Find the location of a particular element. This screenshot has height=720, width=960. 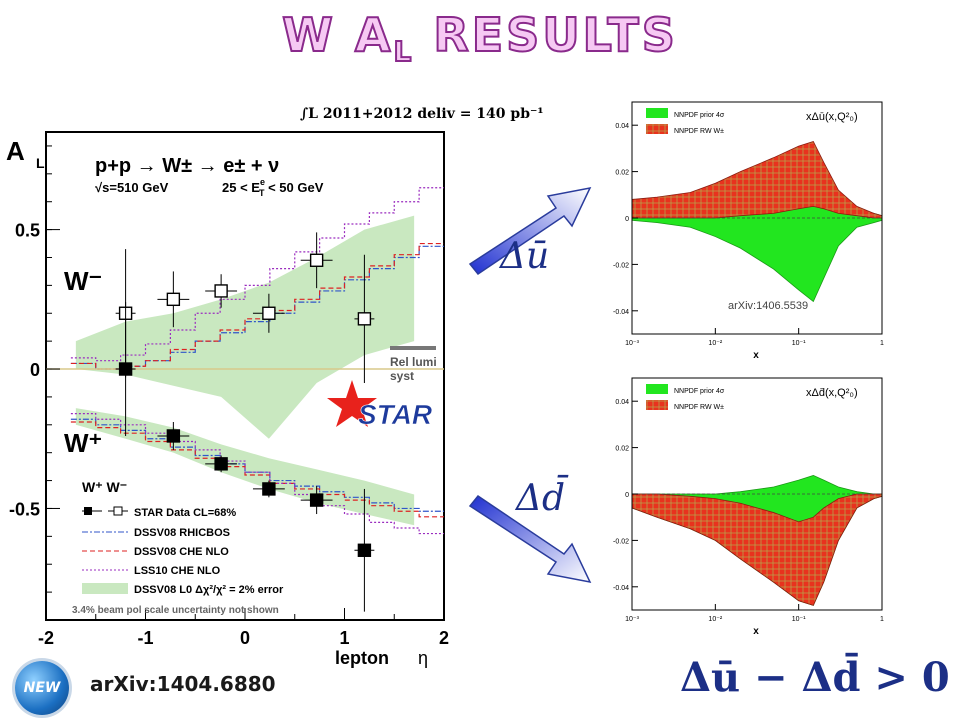

rel-lumi-bar is located at coordinates (413, 348).